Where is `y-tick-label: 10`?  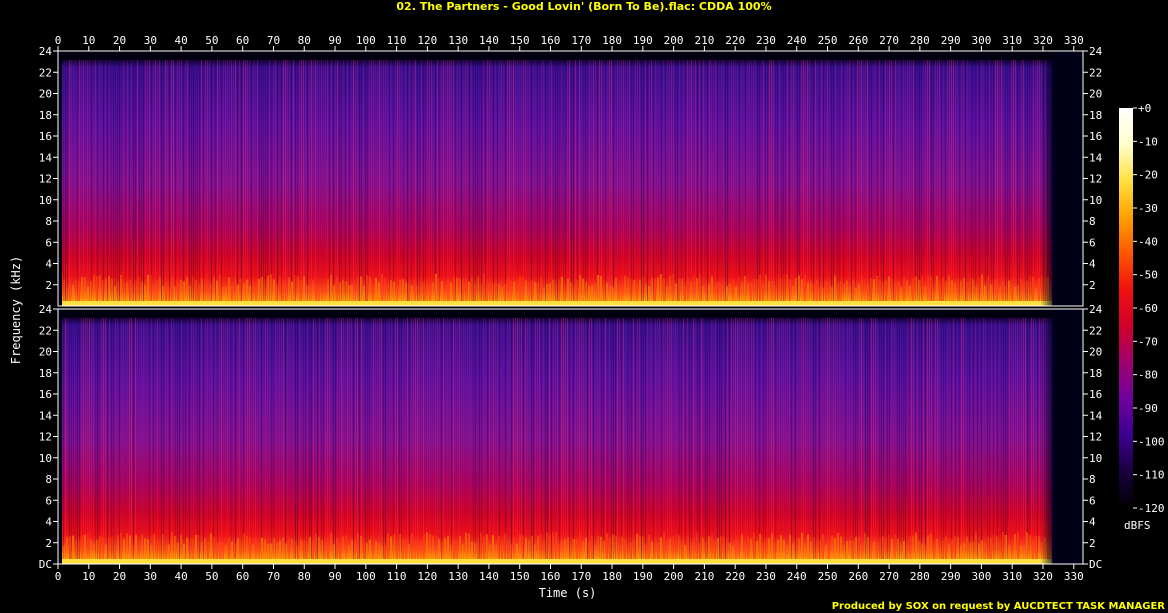
y-tick-label: 10 is located at coordinates (1095, 458).